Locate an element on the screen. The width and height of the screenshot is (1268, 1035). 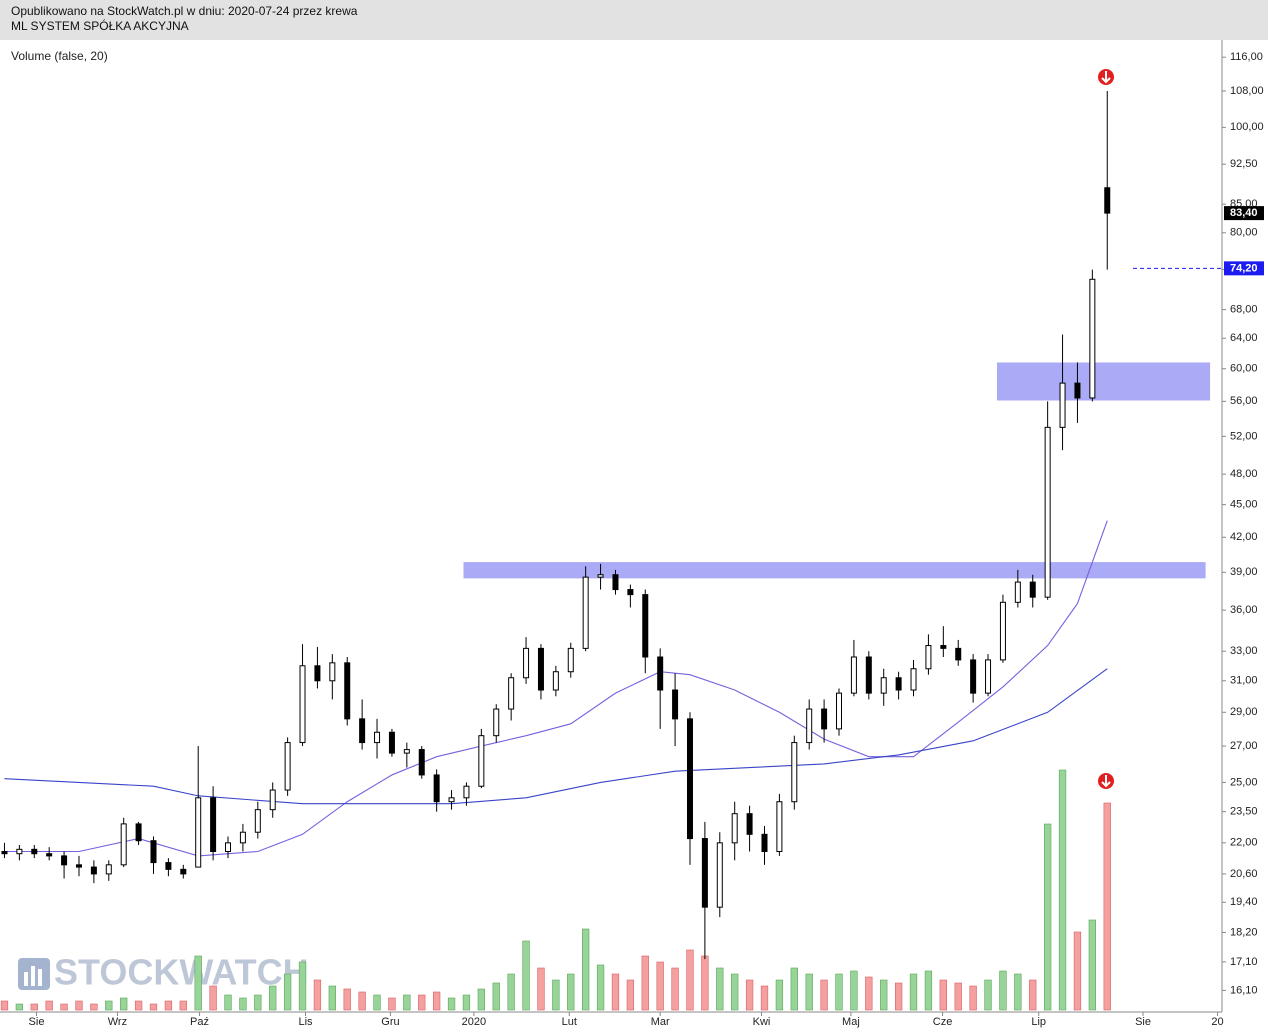
y-tick-label: 23,50 is located at coordinates (1244, 812).